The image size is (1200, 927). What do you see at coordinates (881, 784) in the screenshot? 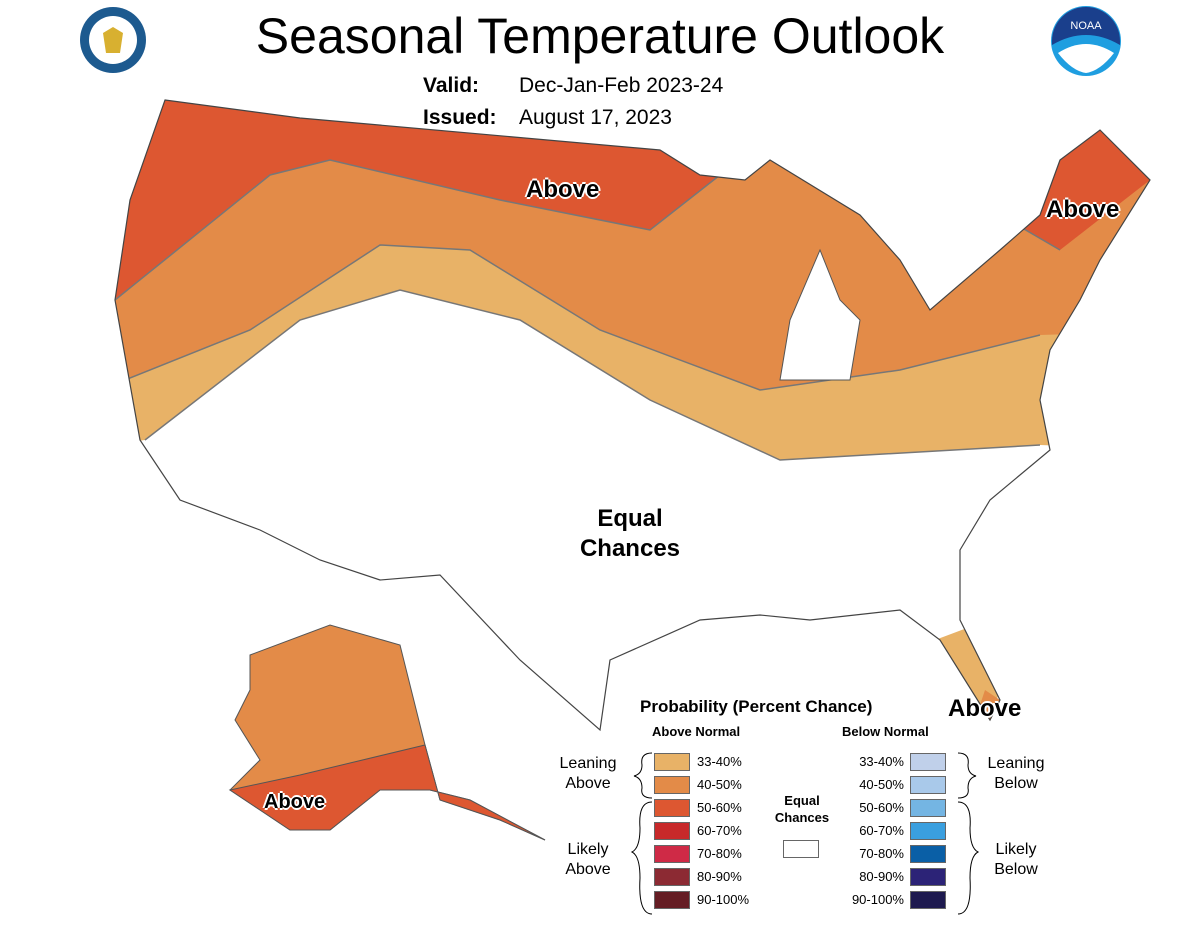
I see `below-range-1: 40-50%` at bounding box center [881, 784].